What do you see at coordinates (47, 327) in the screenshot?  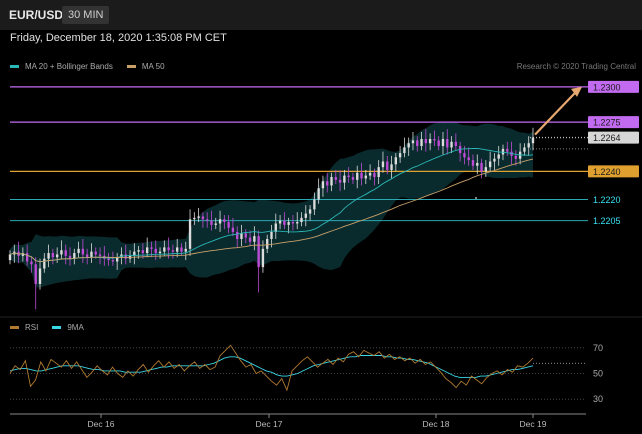 I see `rsi-legend: RSI 9MA` at bounding box center [47, 327].